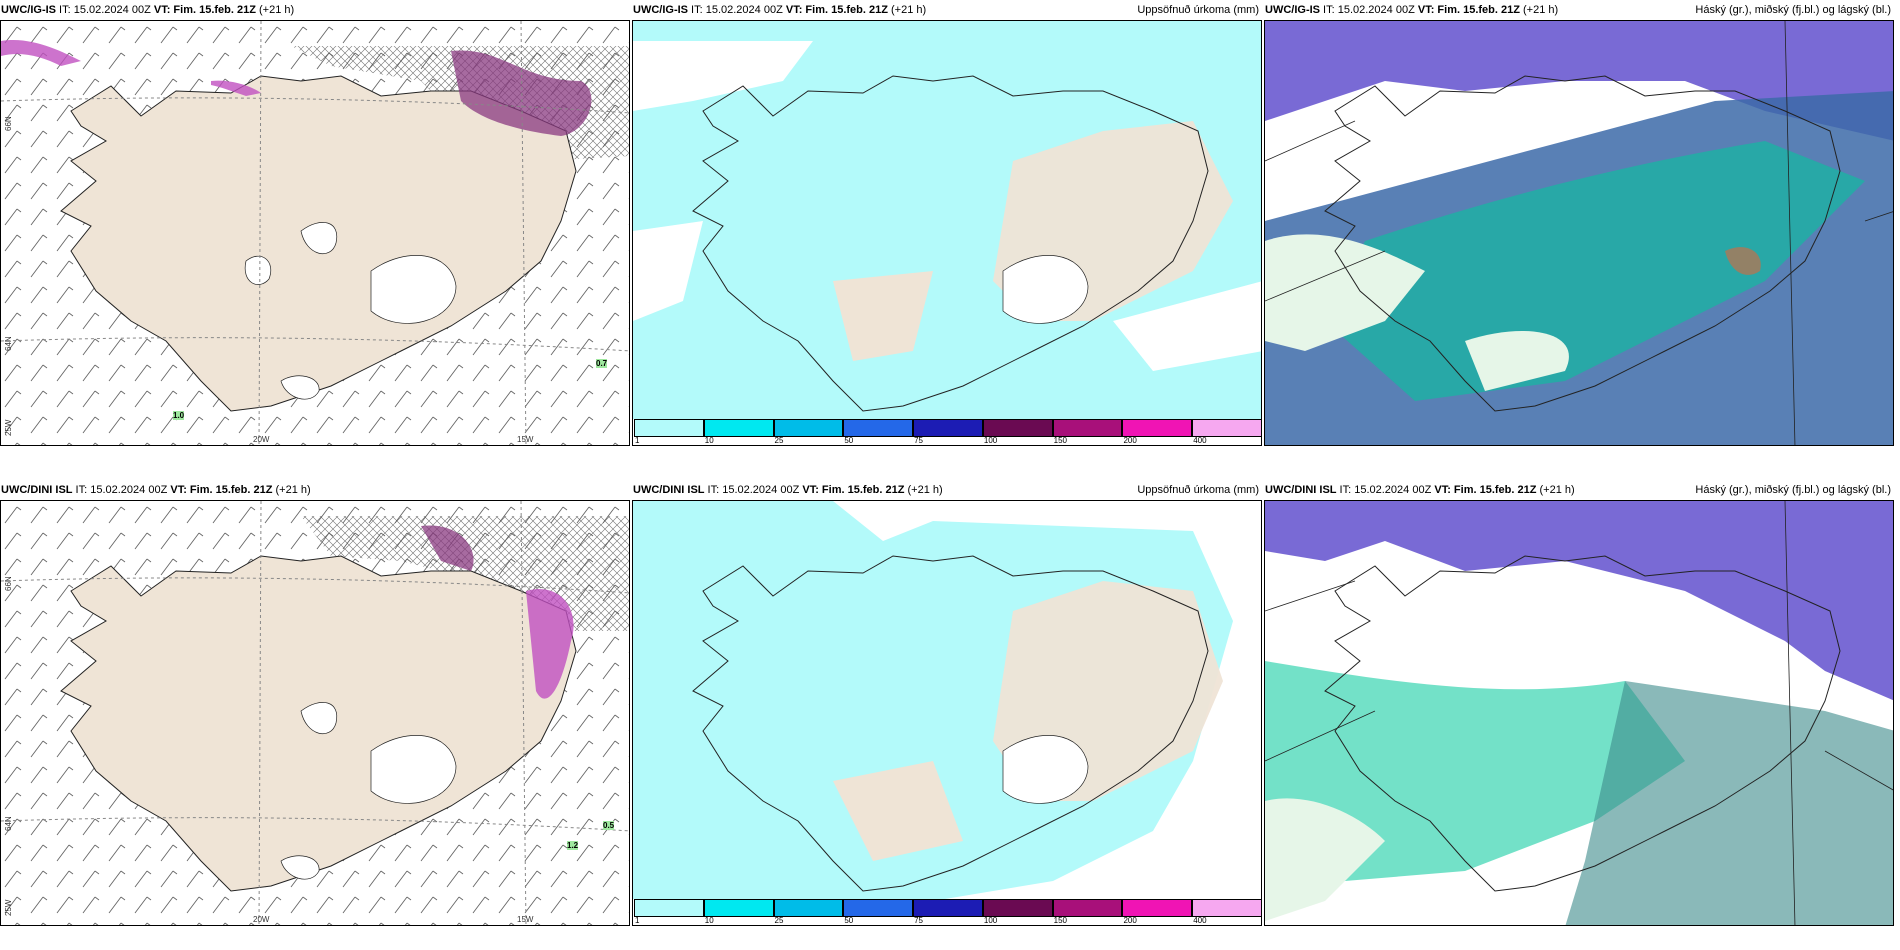 The image size is (1900, 950). I want to click on wind-value: 1.0, so click(179, 415).